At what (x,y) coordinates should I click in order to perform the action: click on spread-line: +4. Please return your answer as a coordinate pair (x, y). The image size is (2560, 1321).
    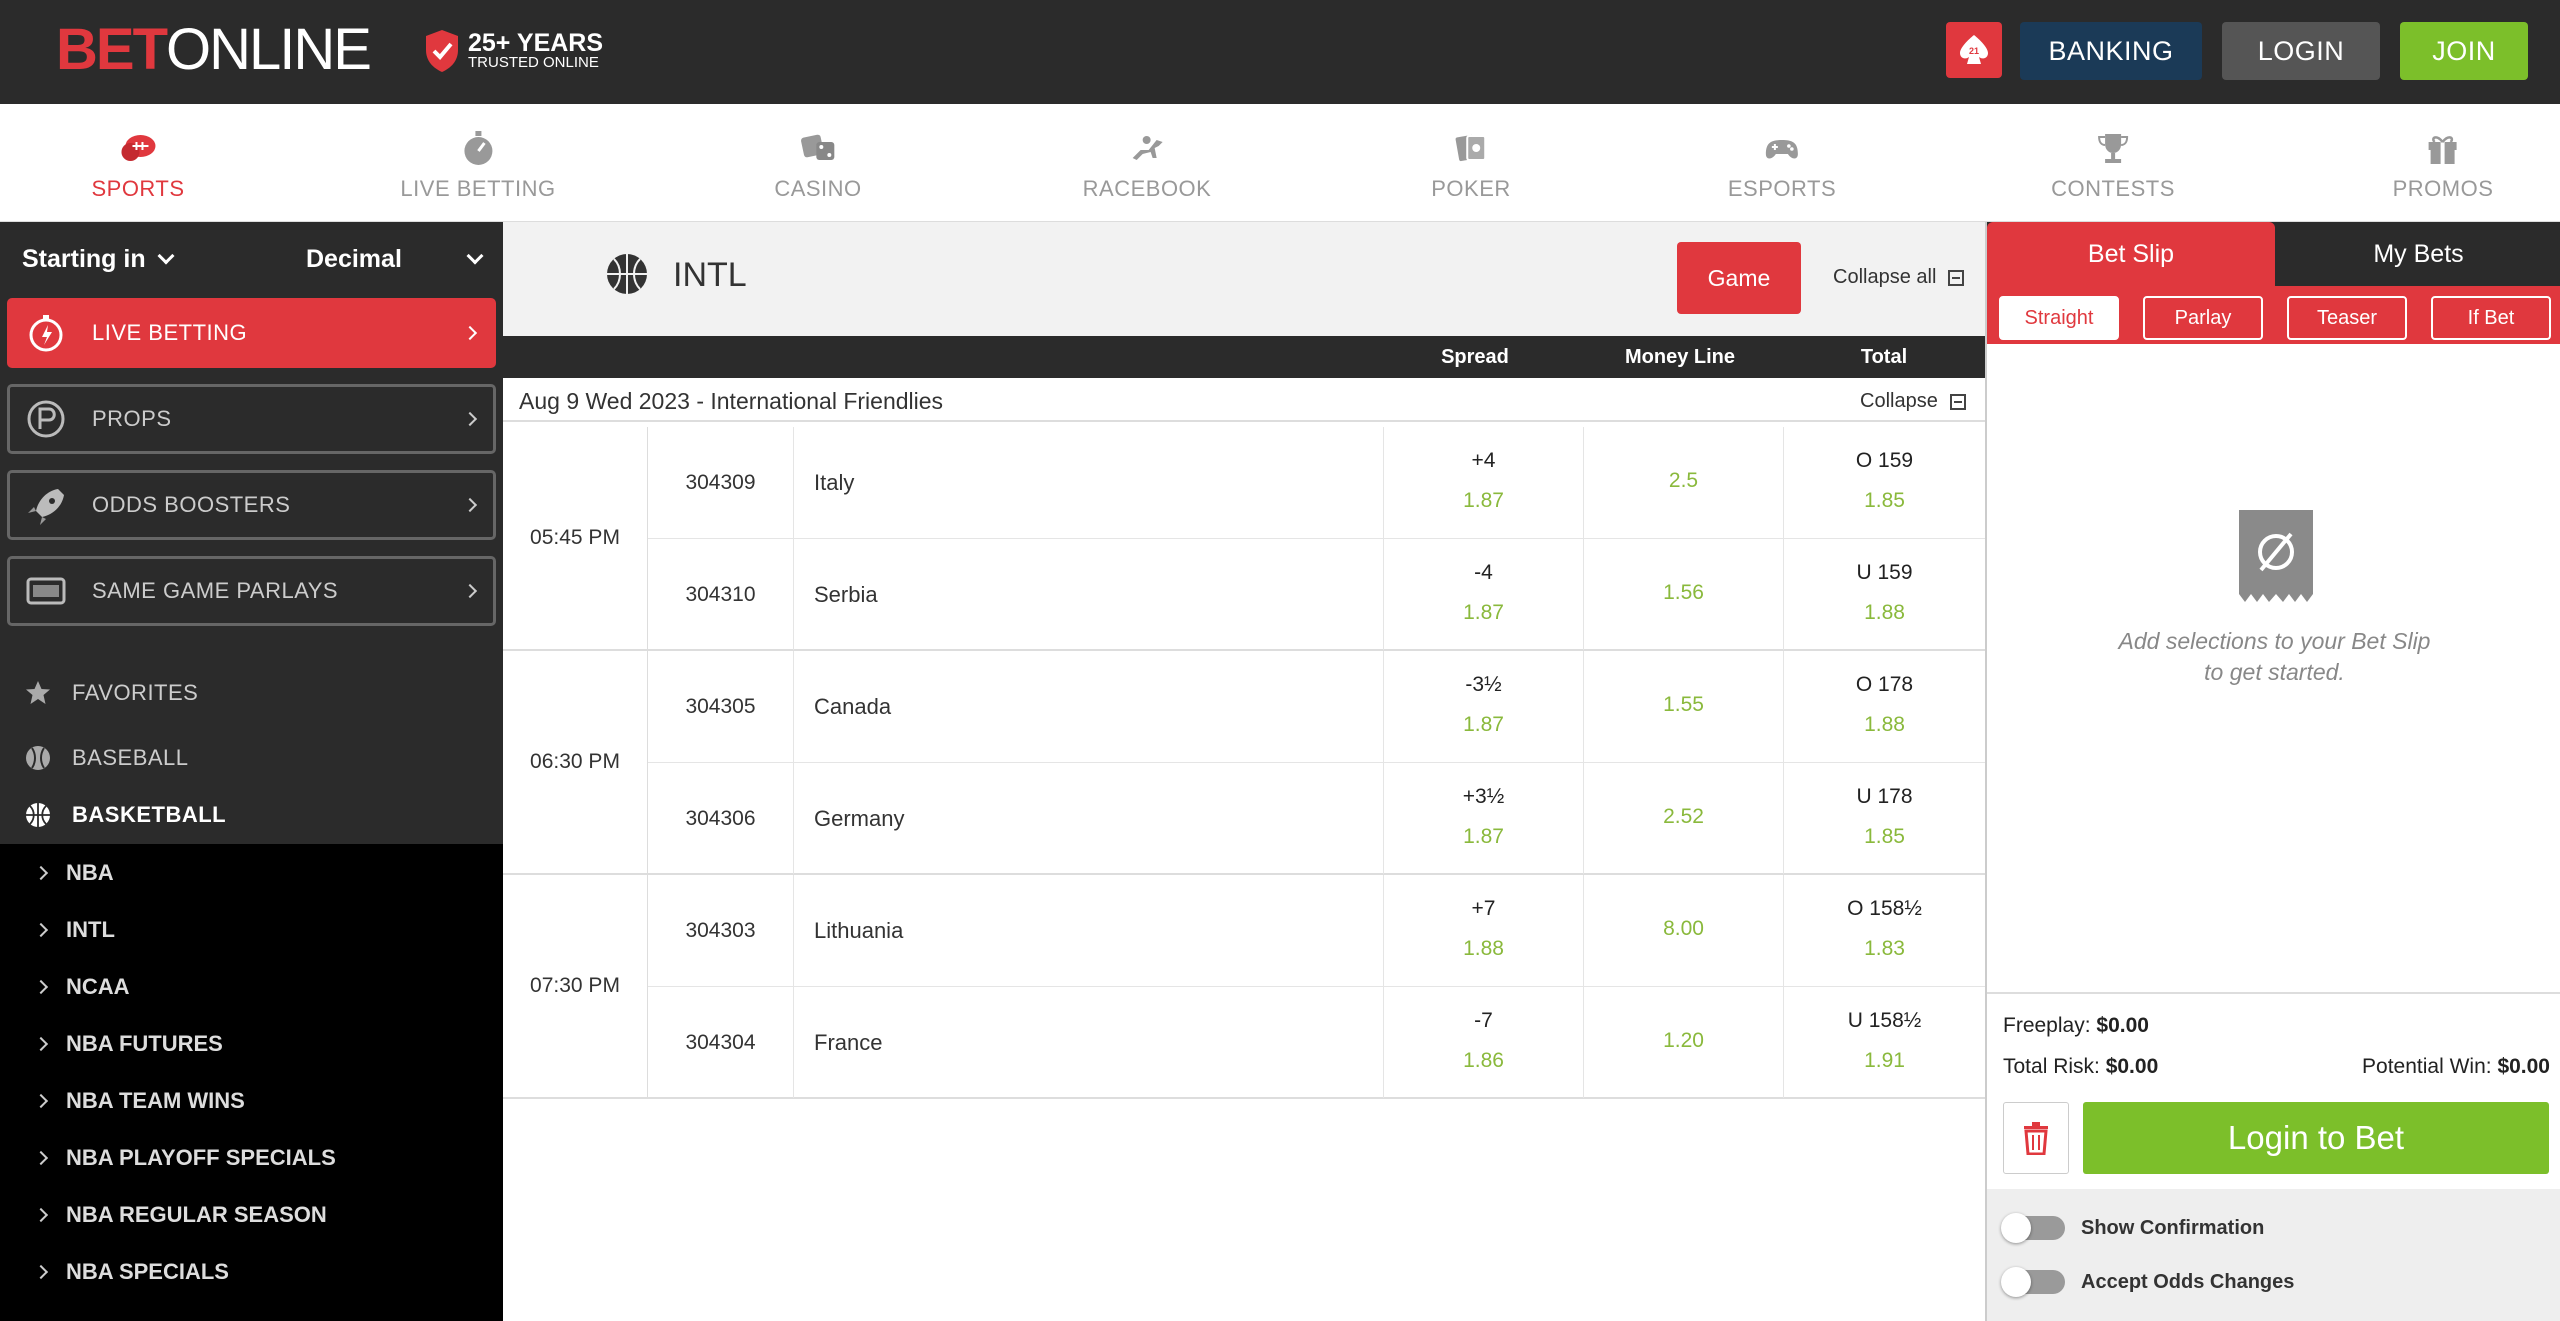
    Looking at the image, I should click on (1483, 460).